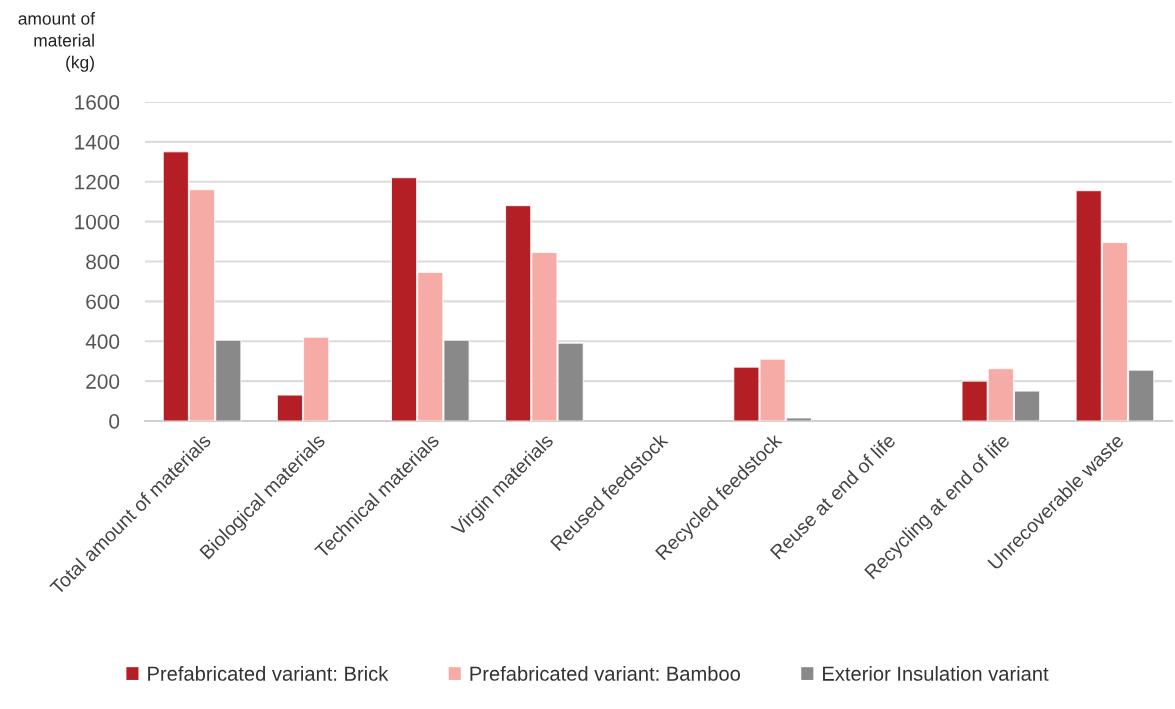  Describe the element at coordinates (57, 42) in the screenshot. I see `y-axis-title: amount of material (kg)` at that location.